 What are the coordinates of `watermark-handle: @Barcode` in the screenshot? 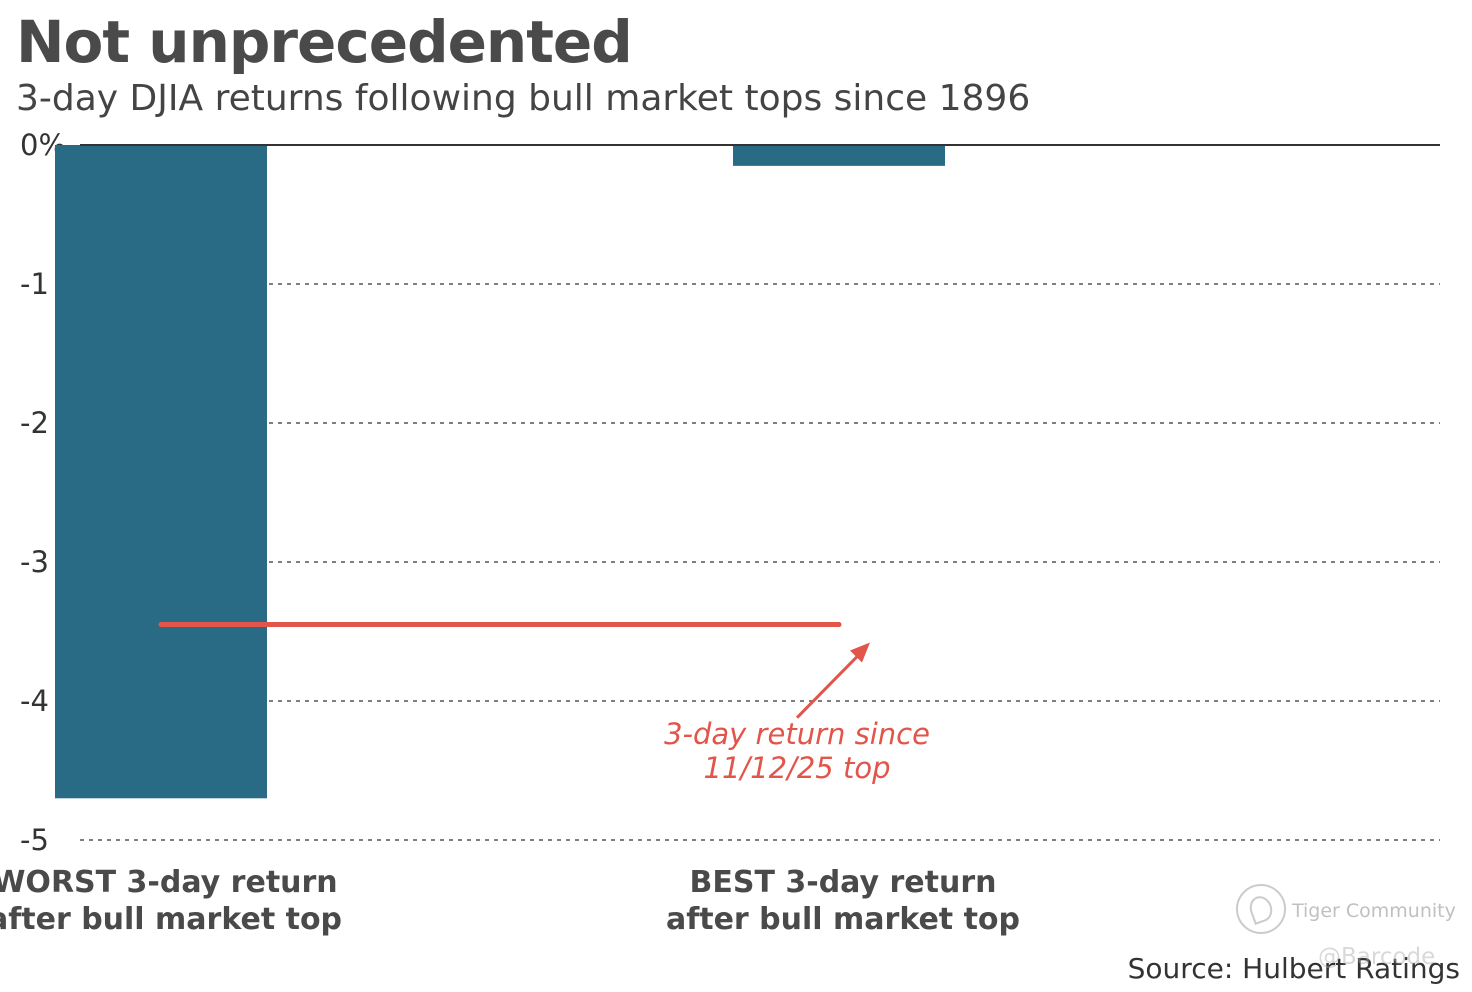 It's located at (1377, 957).